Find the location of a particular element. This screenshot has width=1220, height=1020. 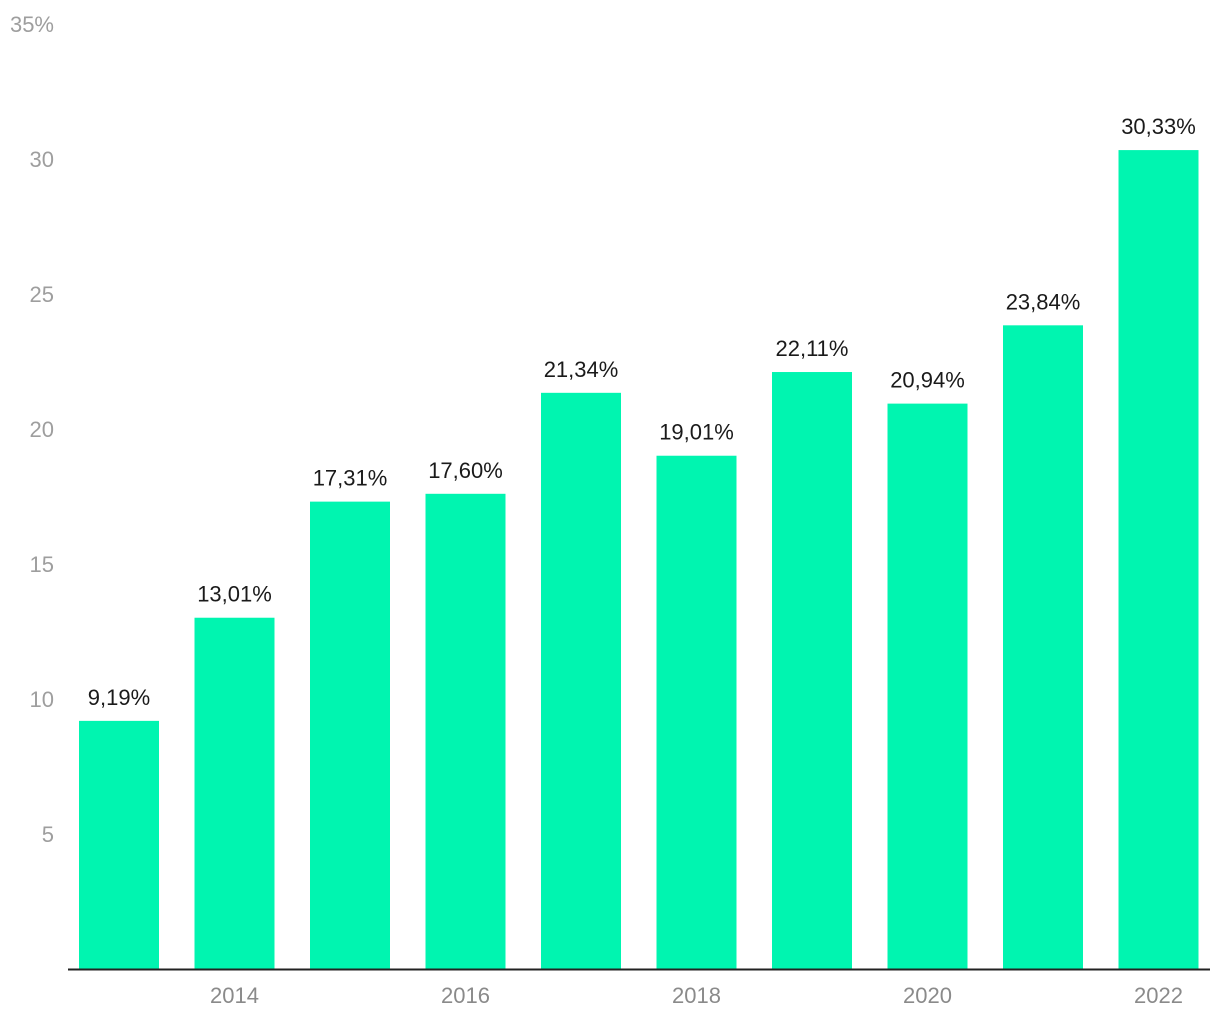

x-tick-label: 2018 is located at coordinates (696, 995).